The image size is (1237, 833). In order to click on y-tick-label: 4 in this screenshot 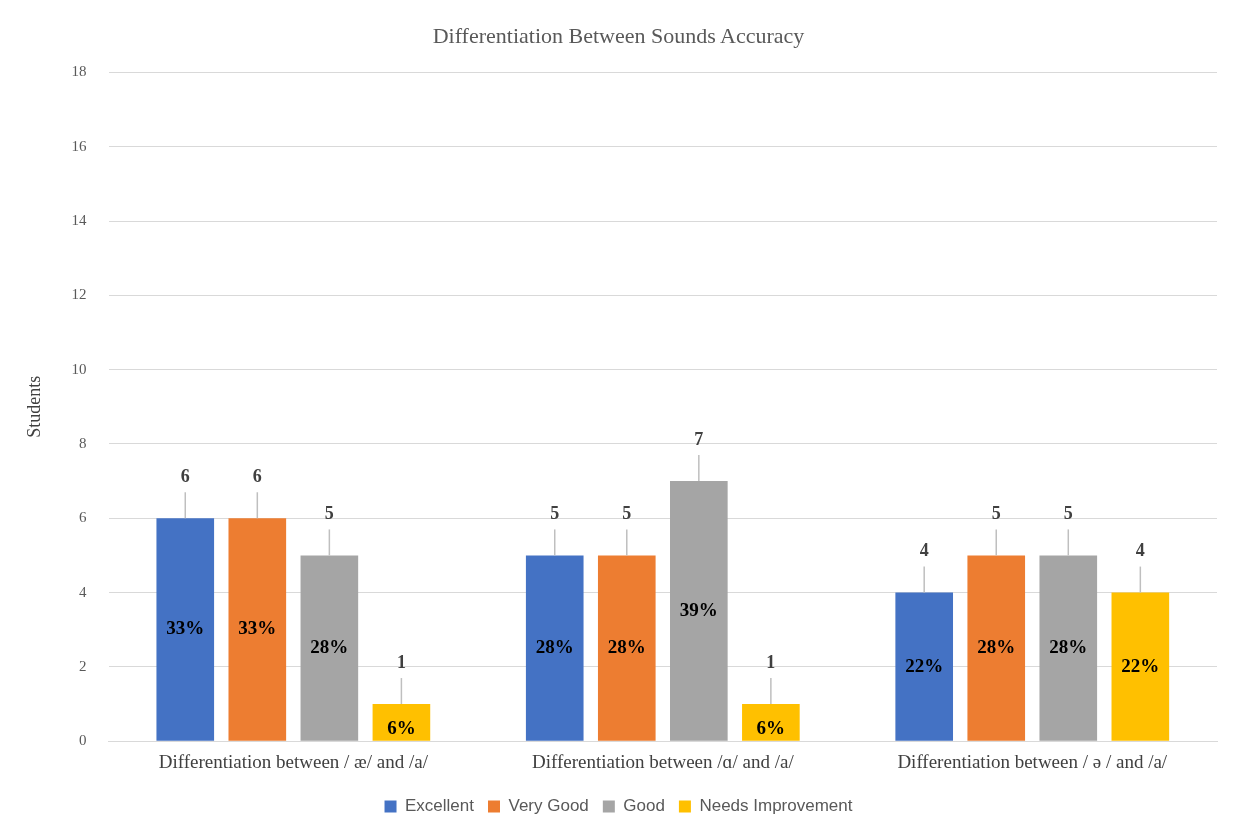, I will do `click(83, 591)`.